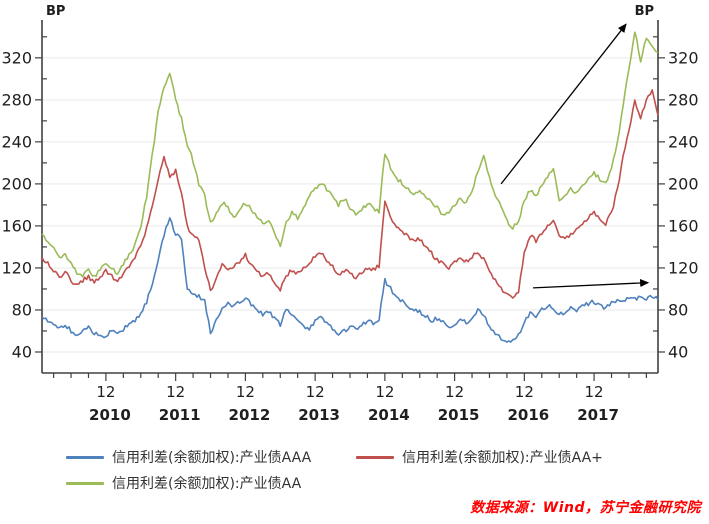 The height and width of the screenshot is (524, 709). Describe the element at coordinates (55, 11) in the screenshot. I see `y-unit-label-left: BP` at that location.